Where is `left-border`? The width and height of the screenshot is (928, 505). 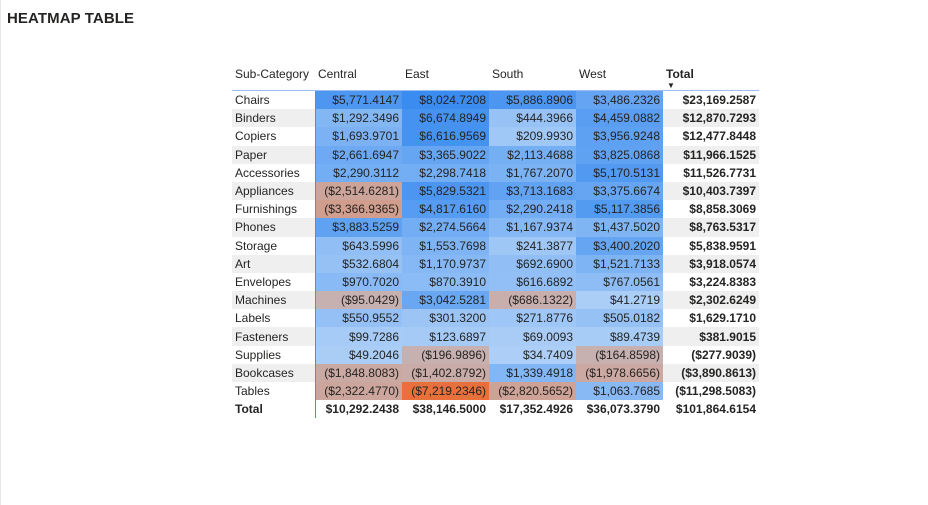 left-border is located at coordinates (0, 252).